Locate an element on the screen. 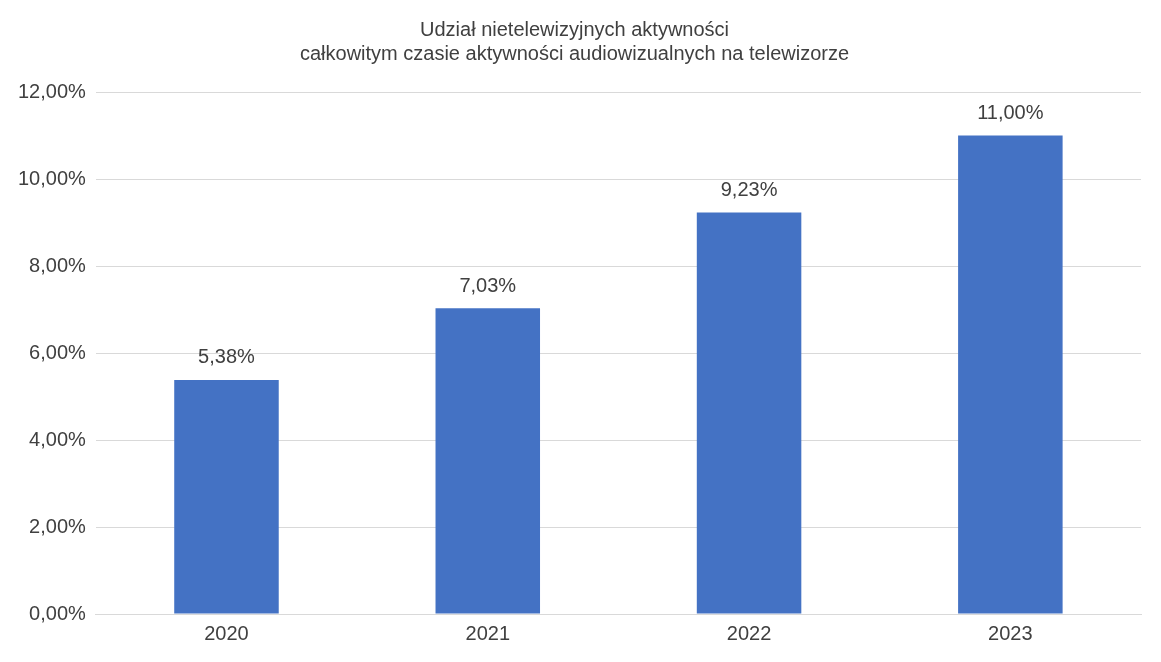 The width and height of the screenshot is (1161, 662). y-tick-label: 4,00% is located at coordinates (58, 438).